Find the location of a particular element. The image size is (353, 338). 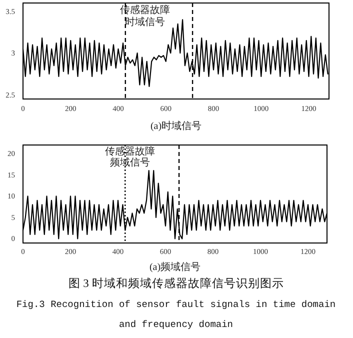

caption: Fig.3 Recognition of sensor fault signals in time domain is located at coordinates (176, 304).